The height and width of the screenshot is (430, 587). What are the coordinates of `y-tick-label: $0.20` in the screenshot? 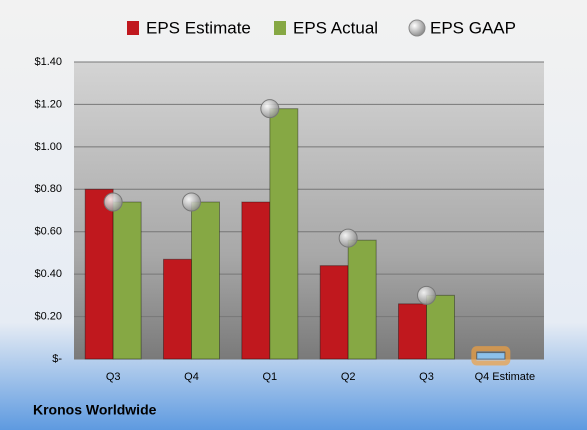 It's located at (48, 316).